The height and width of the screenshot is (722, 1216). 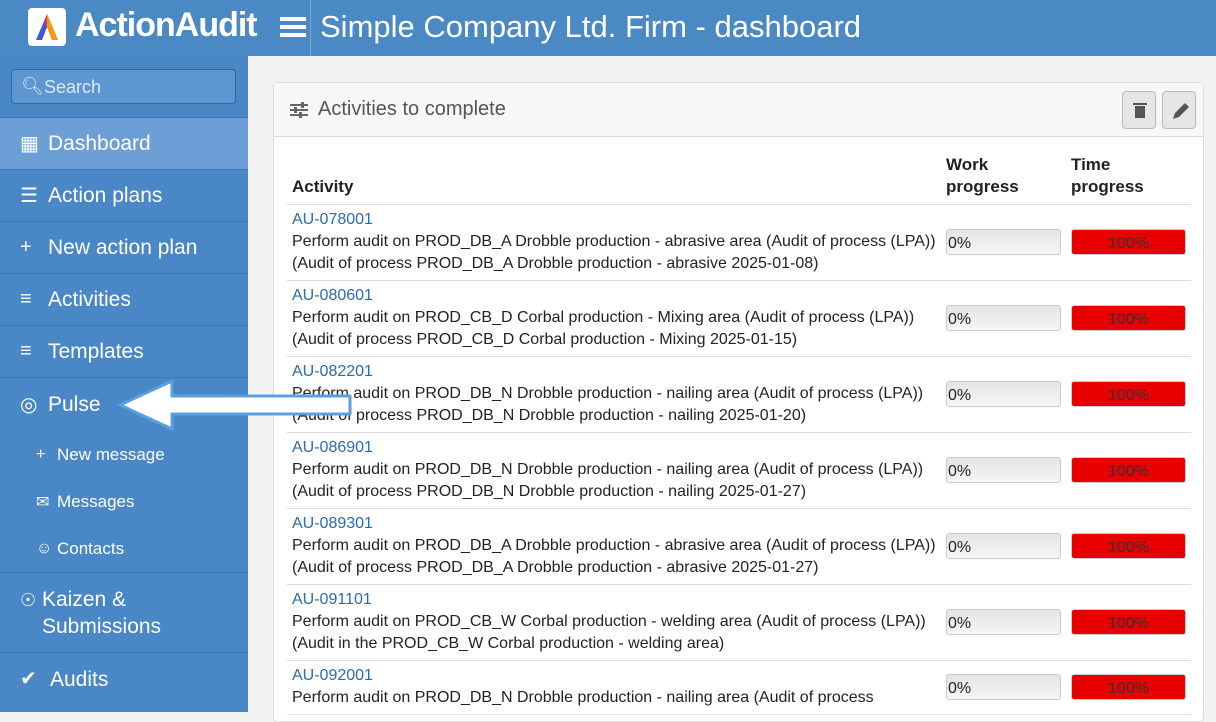 I want to click on nav-label: Dashboard, so click(x=99, y=143).